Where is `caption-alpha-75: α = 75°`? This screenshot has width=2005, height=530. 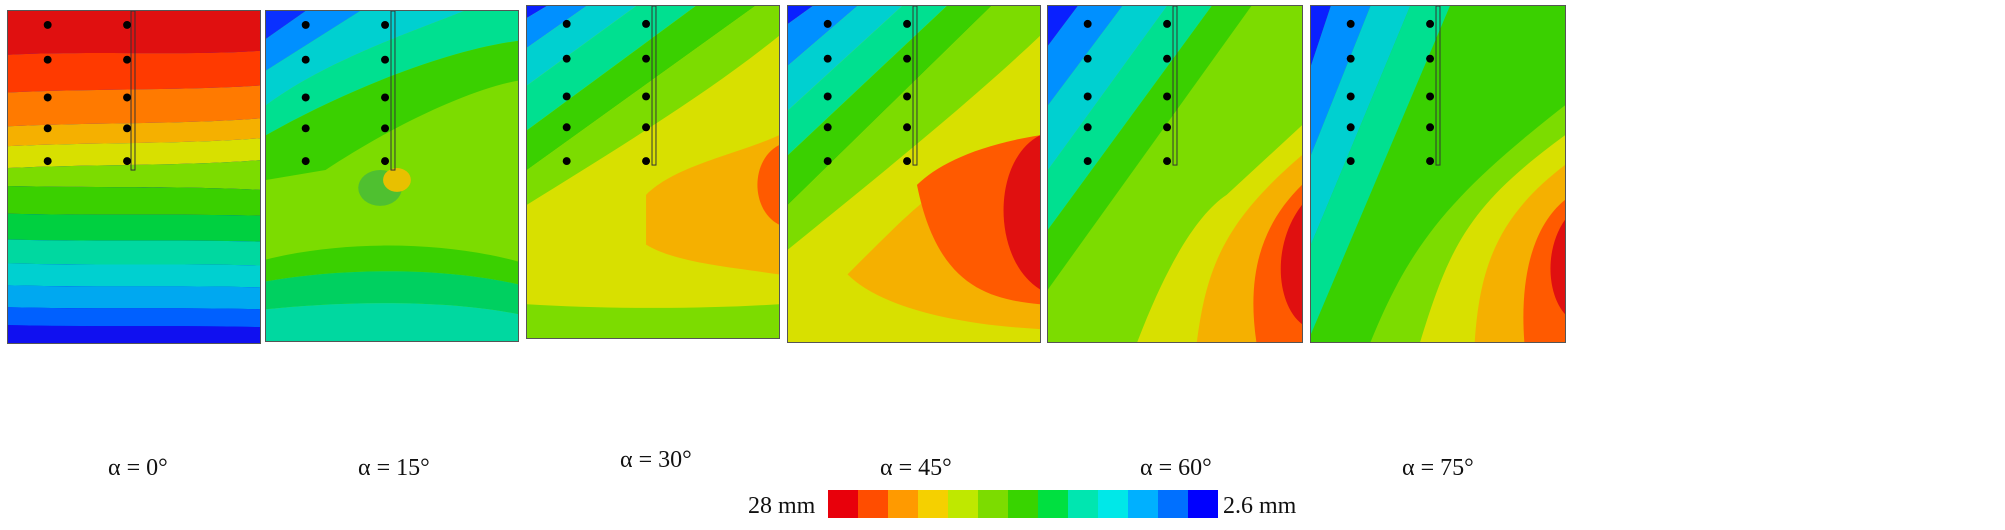 caption-alpha-75: α = 75° is located at coordinates (1438, 468).